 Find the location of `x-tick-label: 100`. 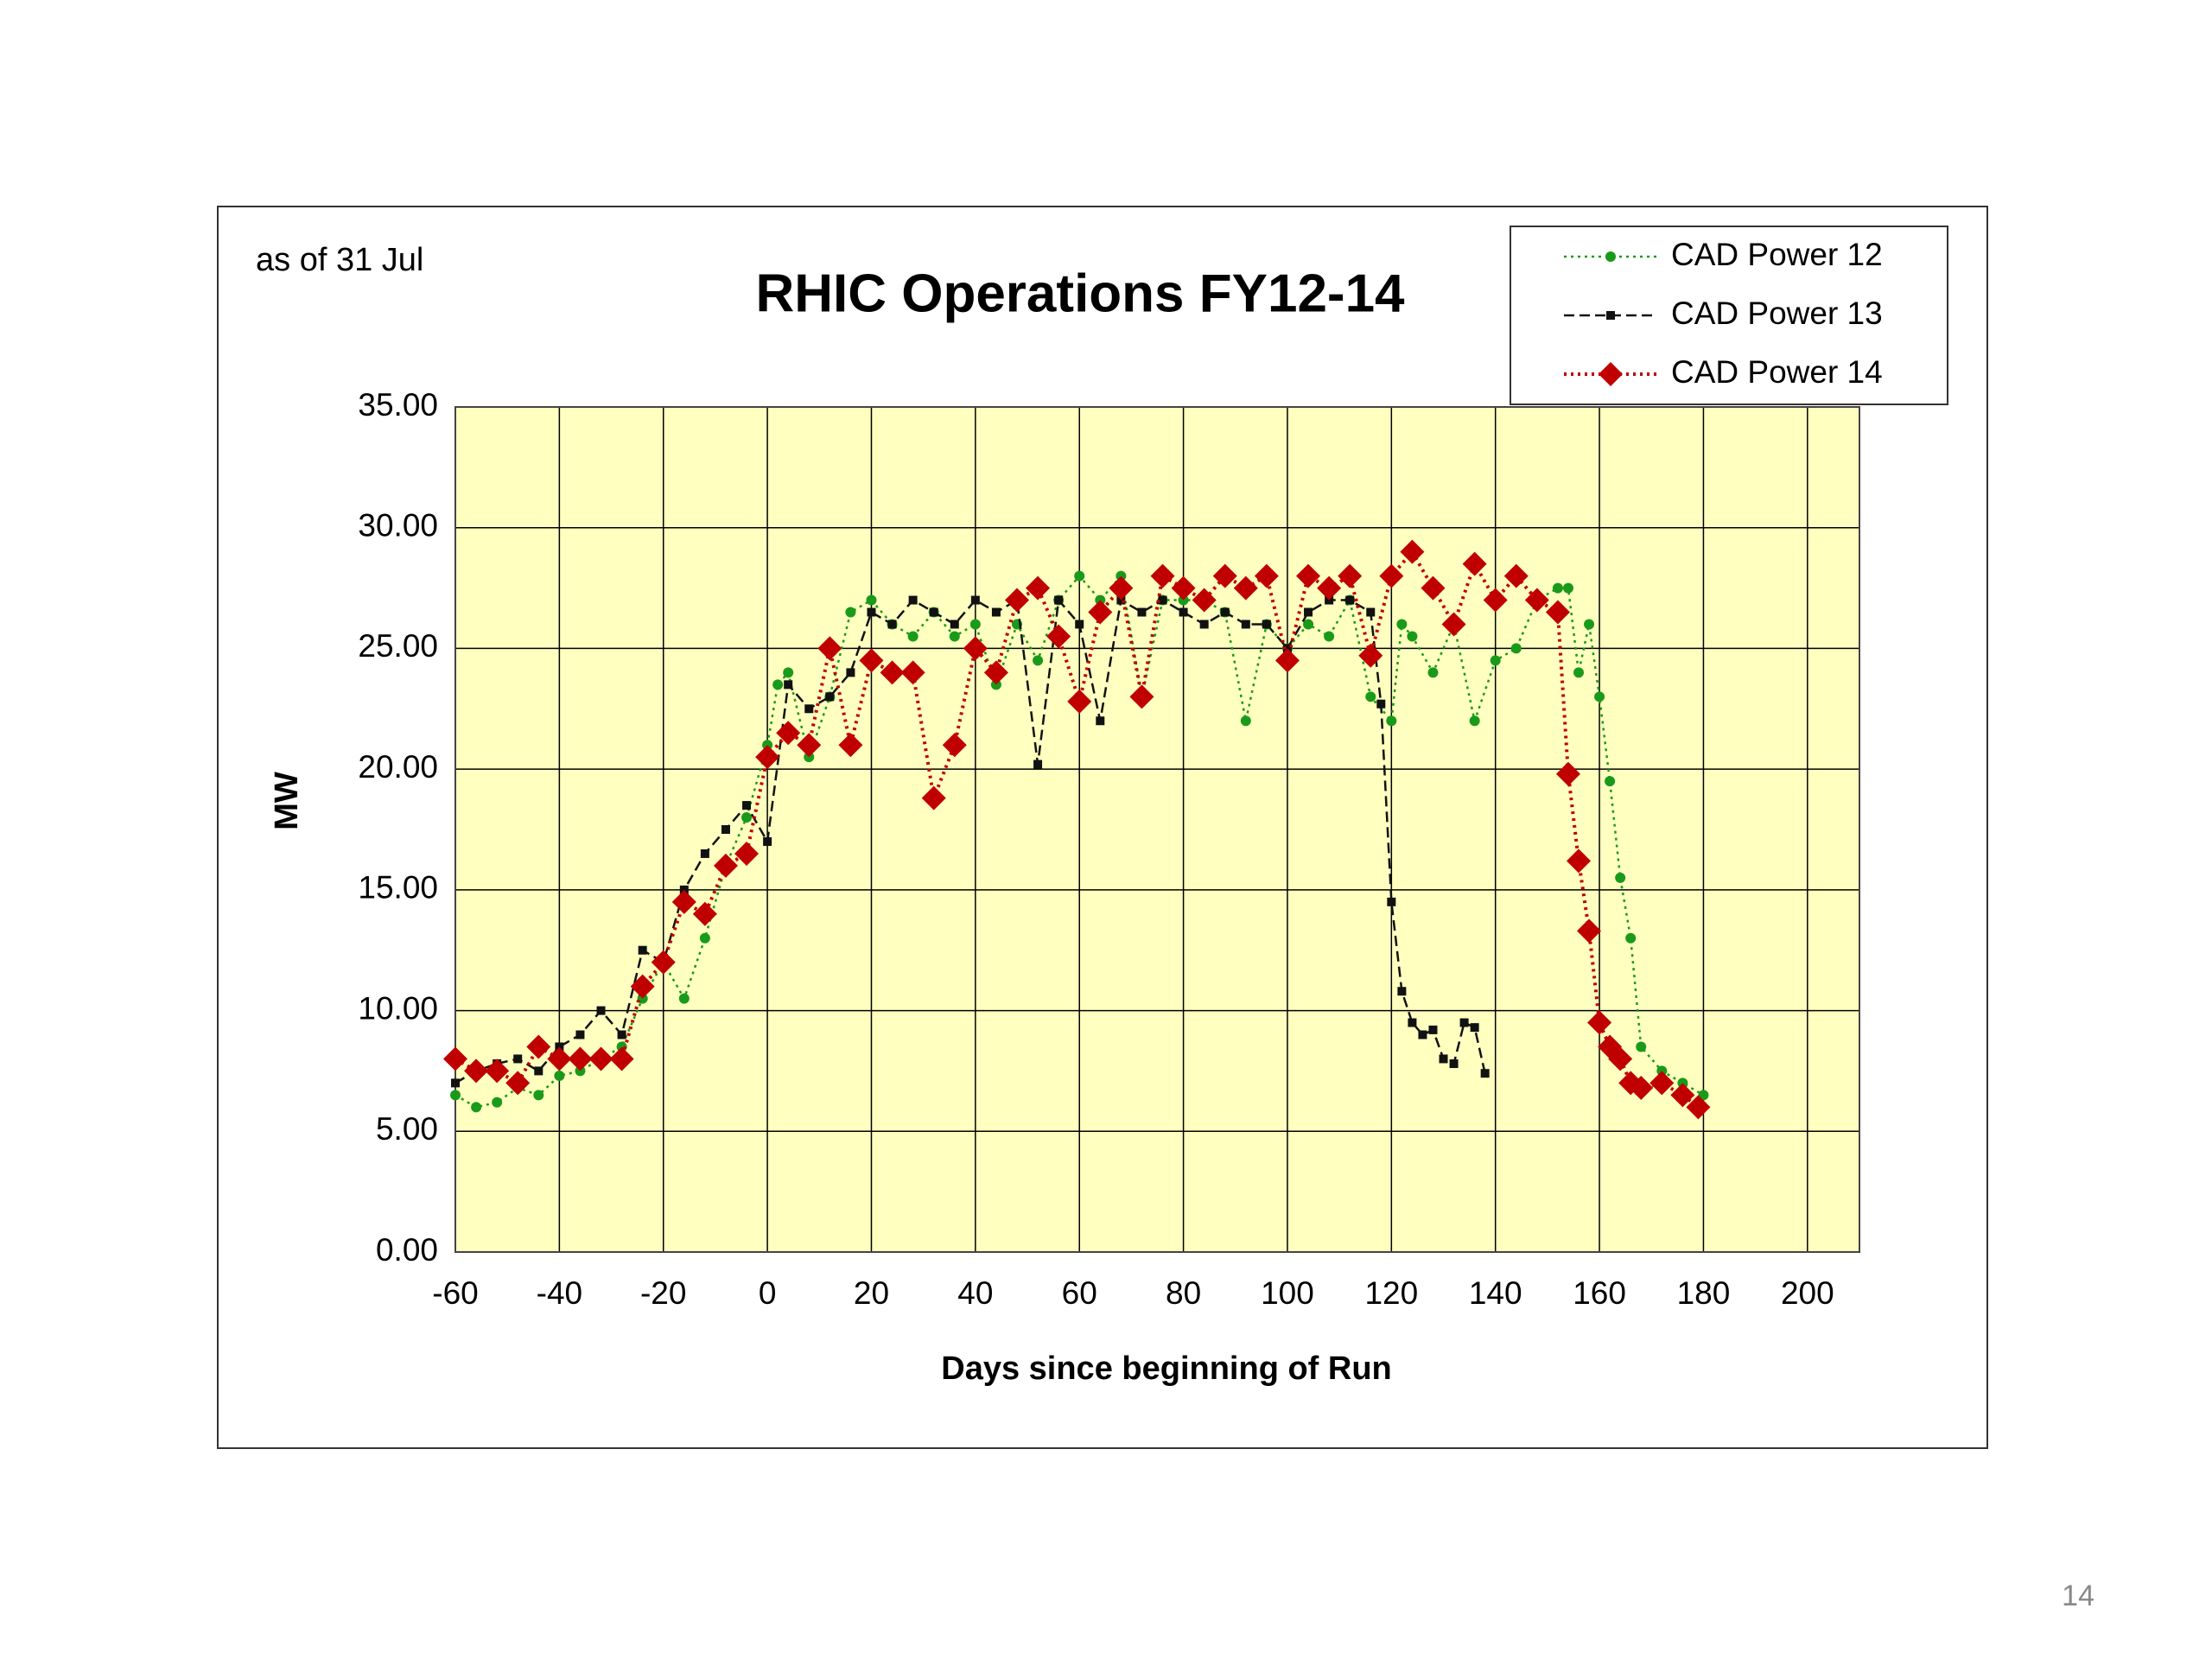

x-tick-label: 100 is located at coordinates (1287, 1293).